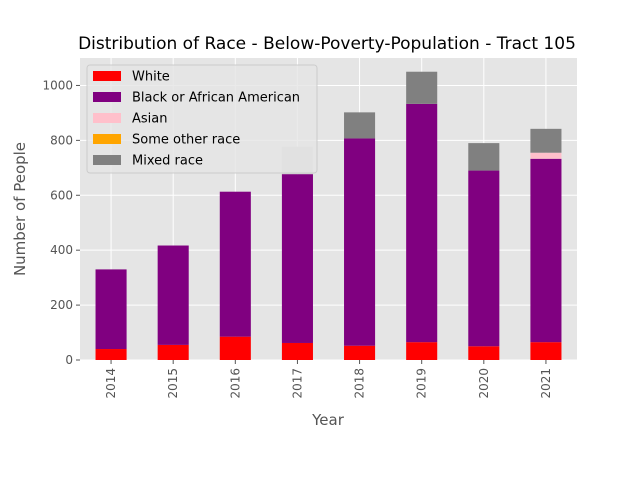  Describe the element at coordinates (235, 383) in the screenshot. I see `x-tick-label: 2016` at that location.